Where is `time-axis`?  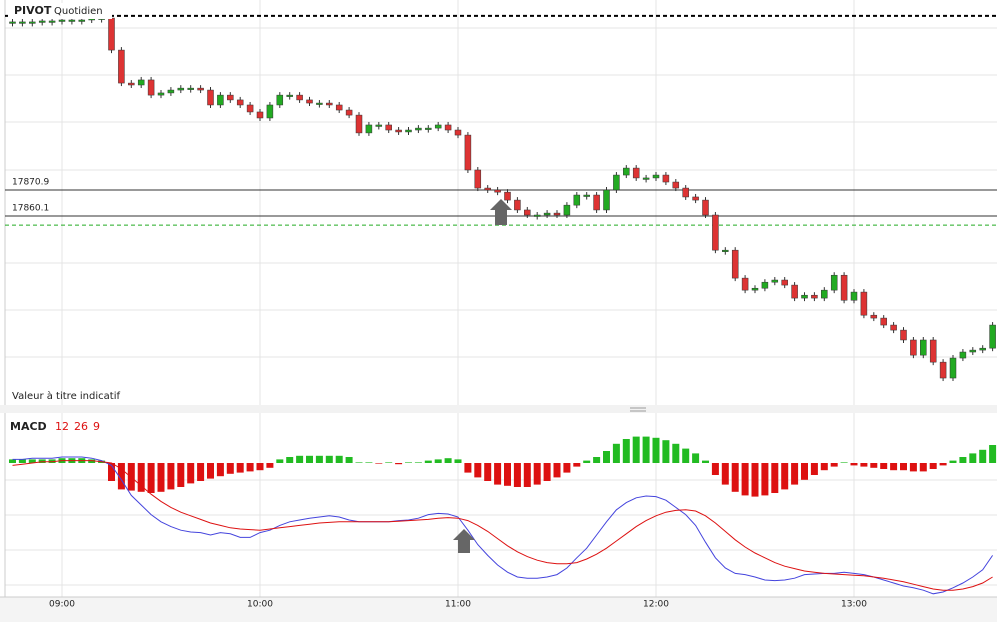
time-axis is located at coordinates (498, 609).